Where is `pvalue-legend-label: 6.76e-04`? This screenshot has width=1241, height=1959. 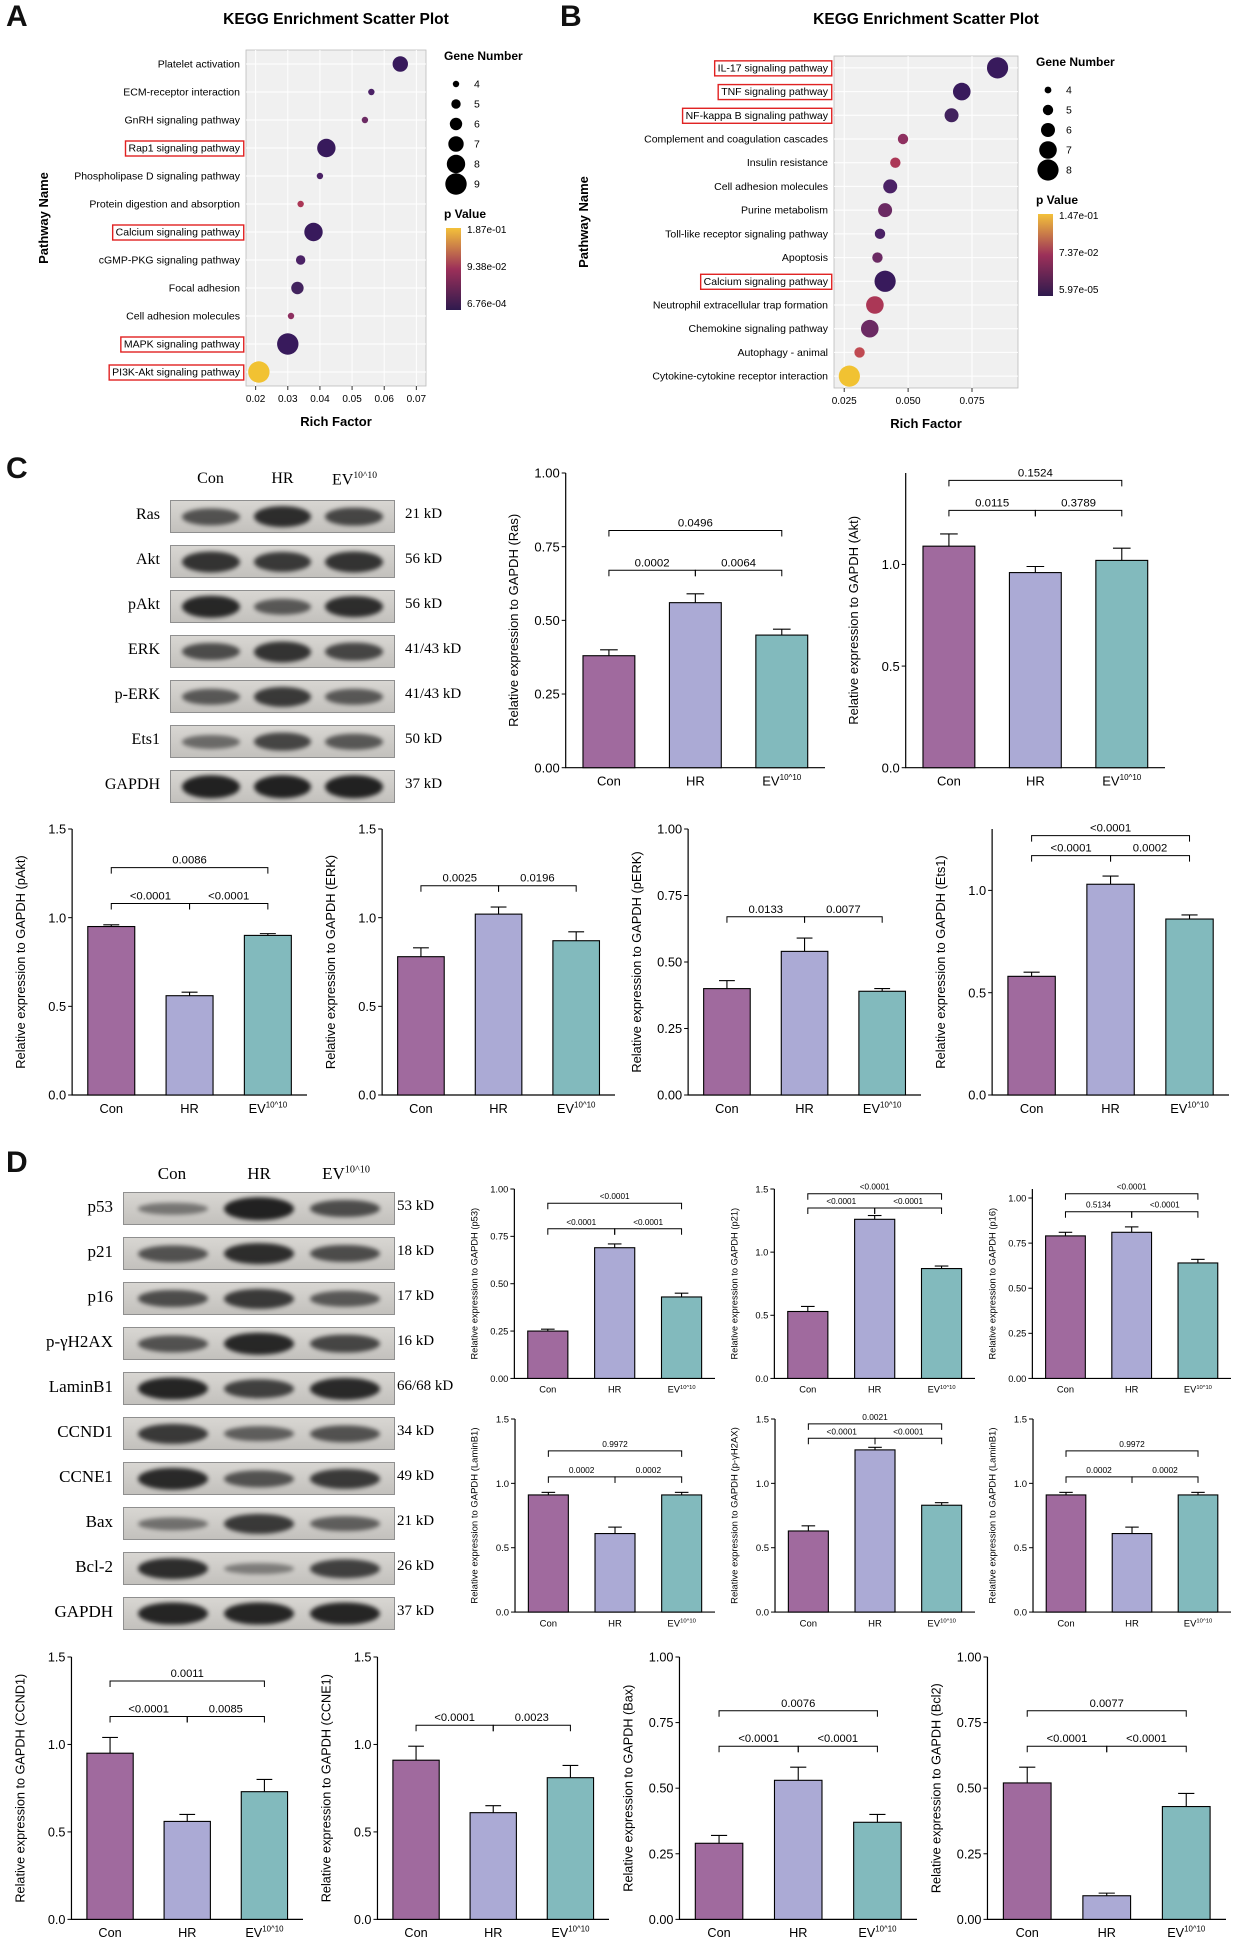
pvalue-legend-label: 6.76e-04 is located at coordinates (487, 304).